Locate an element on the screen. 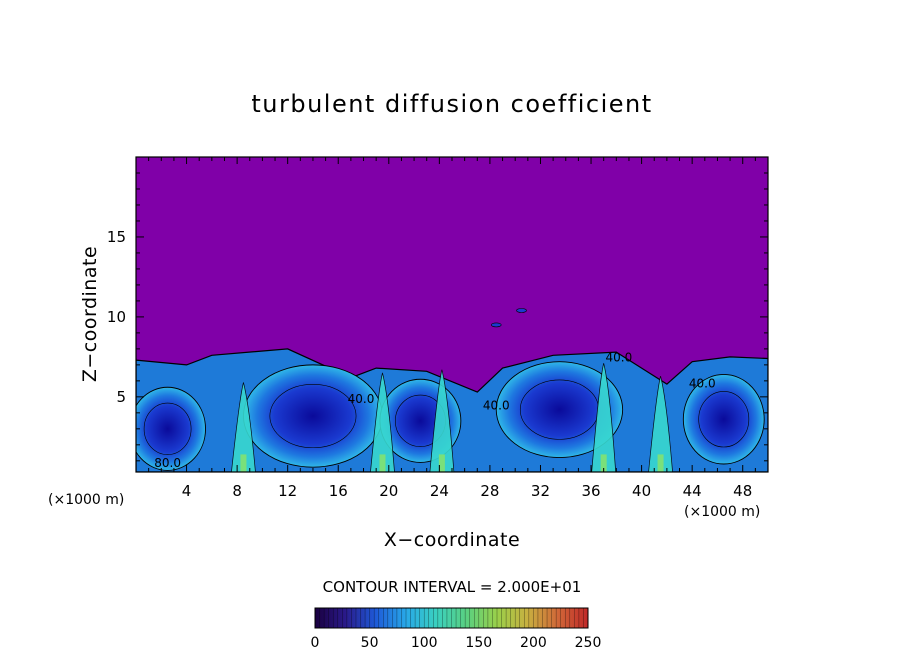  colorbar-tick-label: 200 is located at coordinates (533, 643).